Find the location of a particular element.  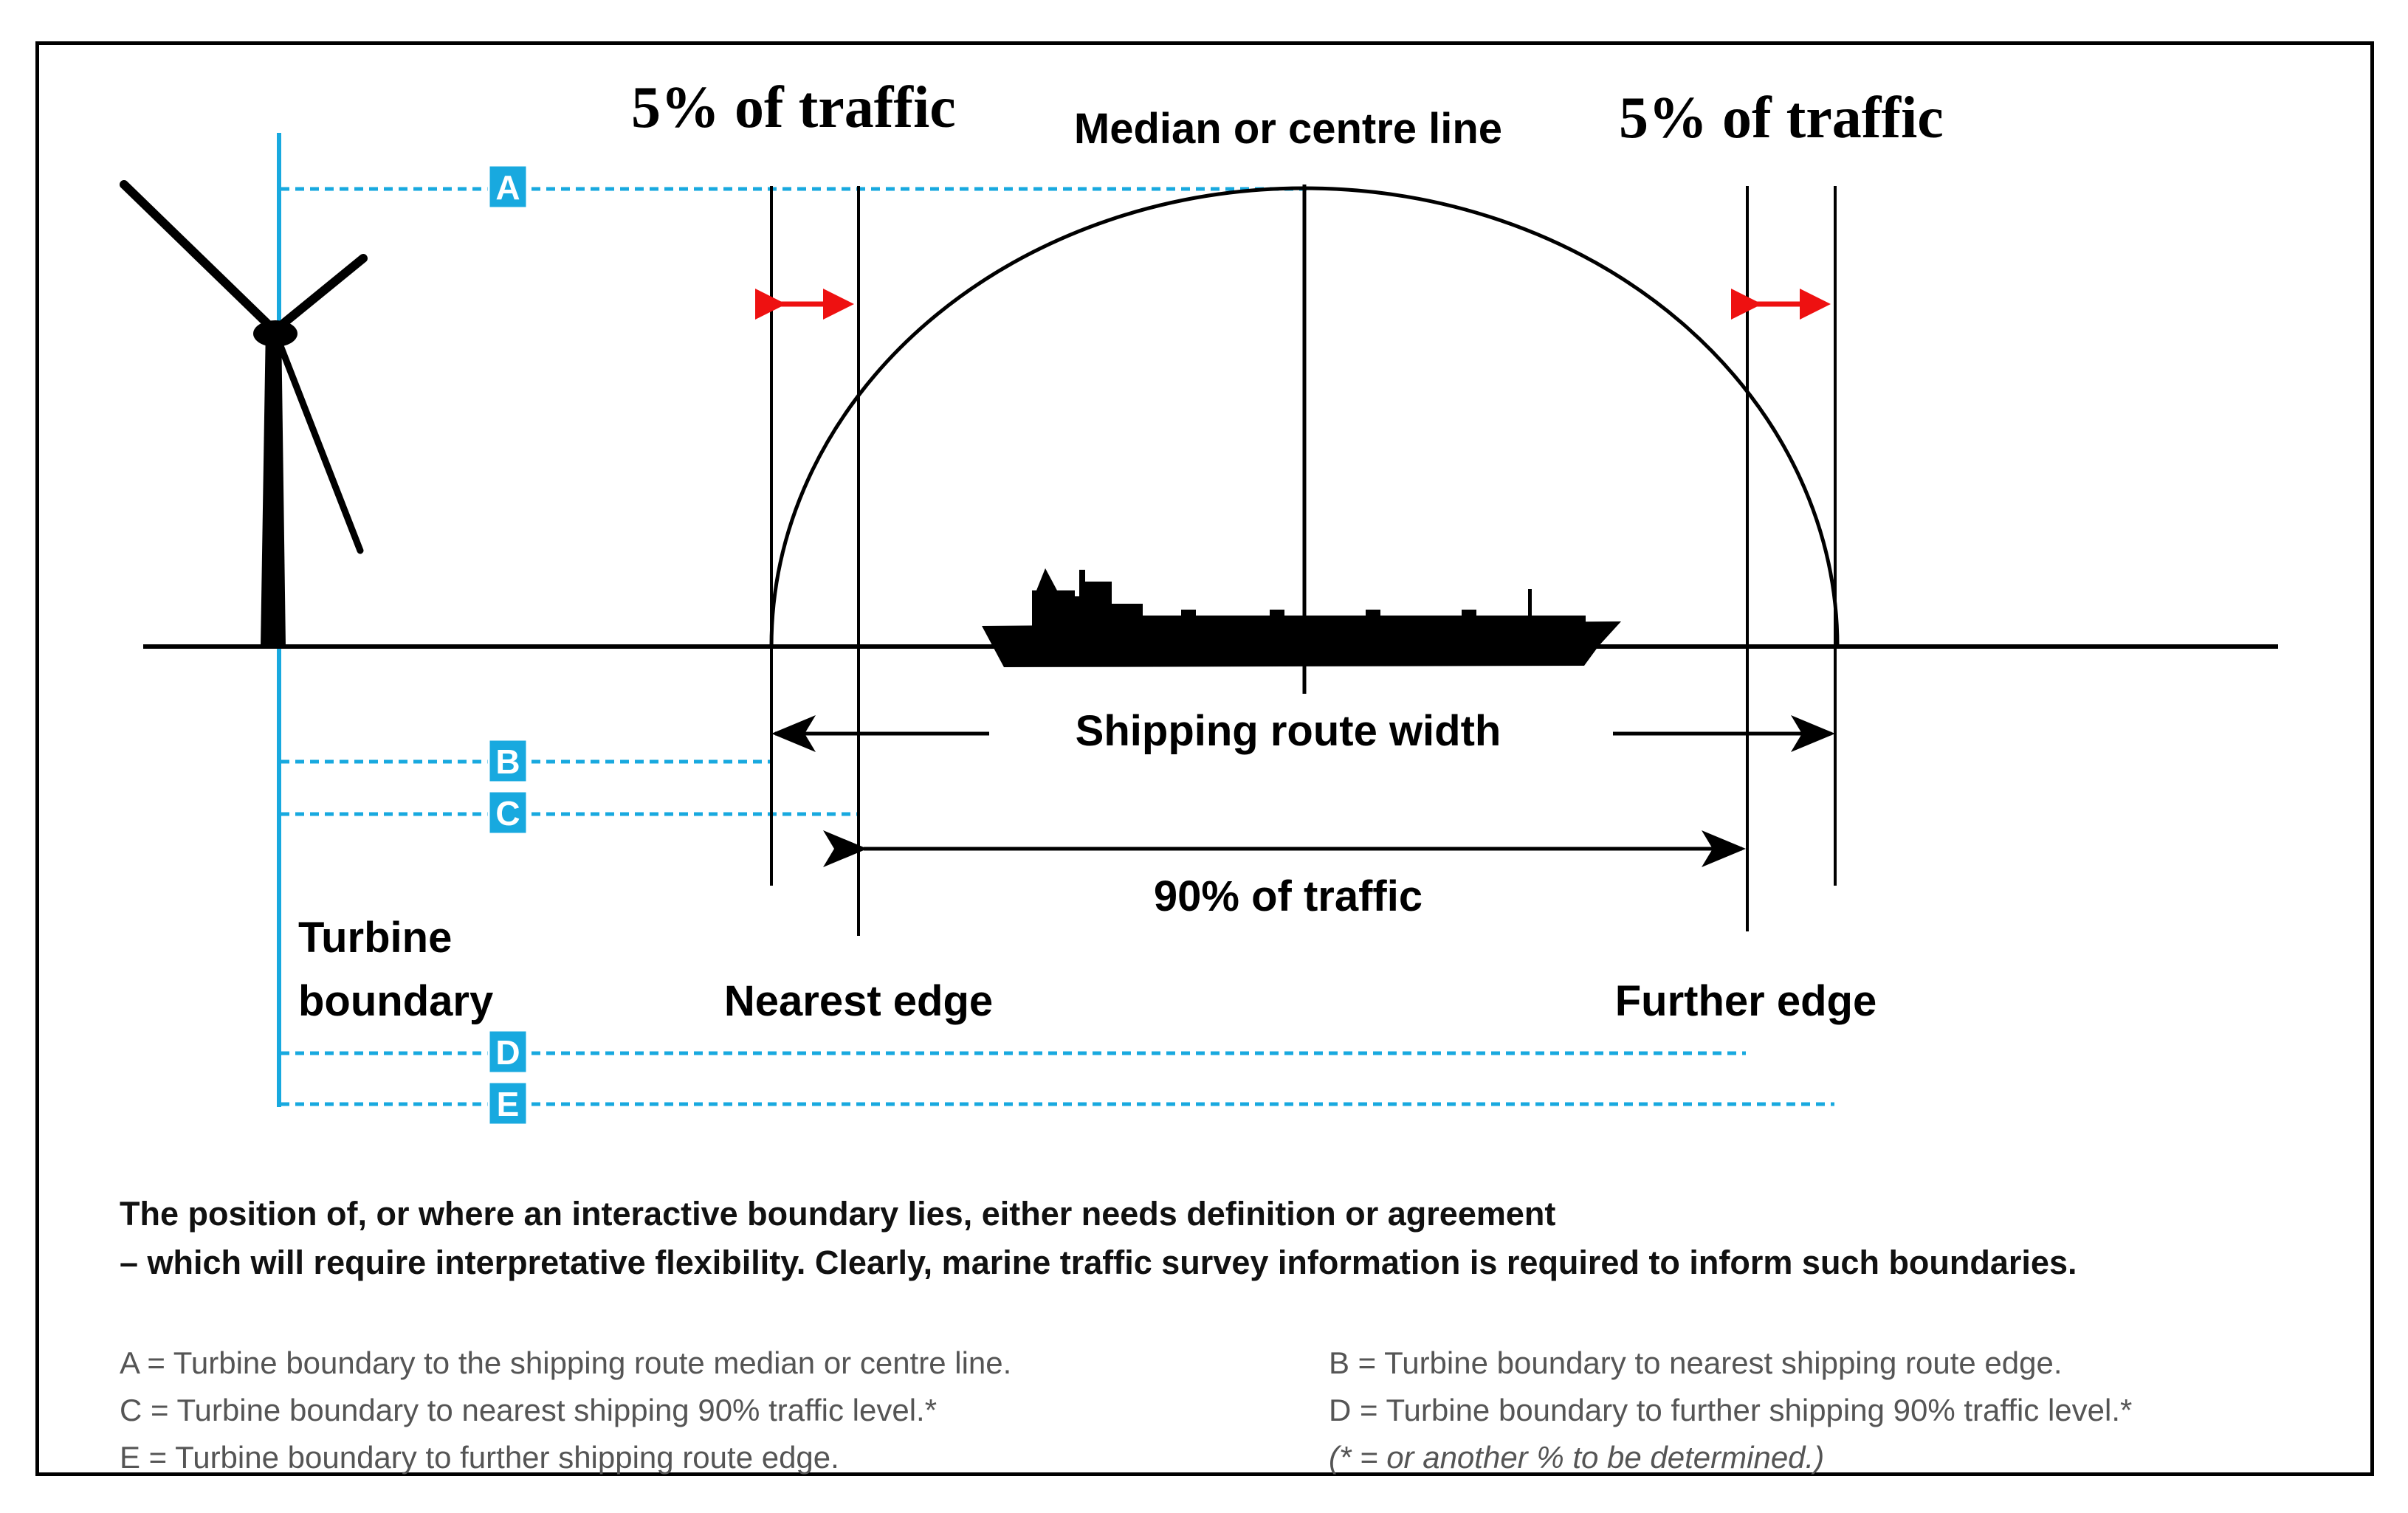

median-label: Median or centre line is located at coordinates (1288, 129).